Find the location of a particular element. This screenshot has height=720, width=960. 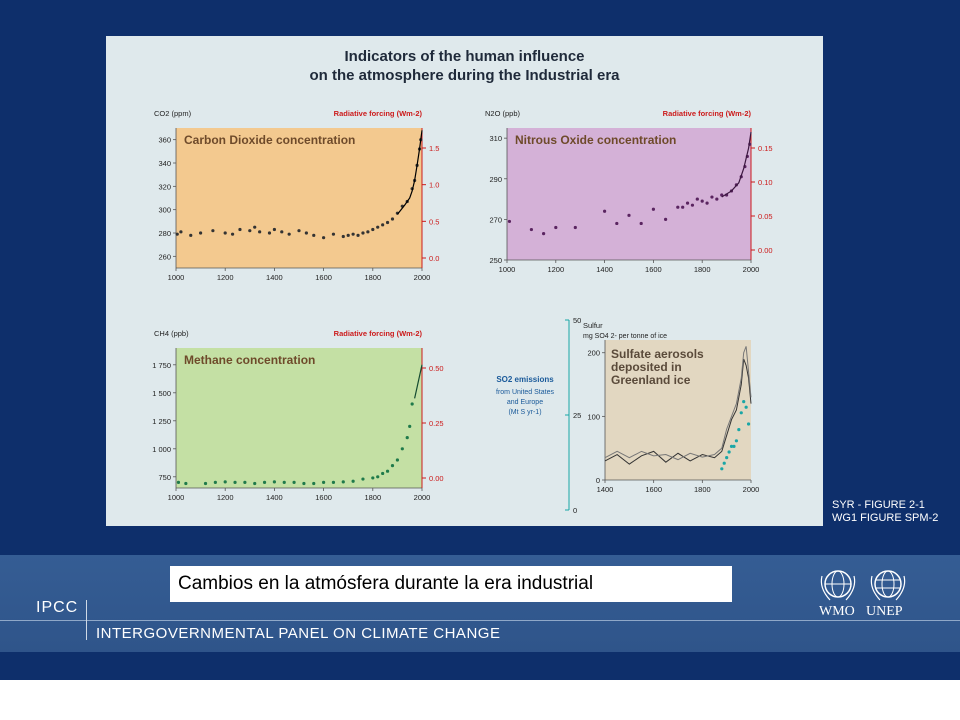

y-tick-label: 280 is located at coordinates (164, 233).